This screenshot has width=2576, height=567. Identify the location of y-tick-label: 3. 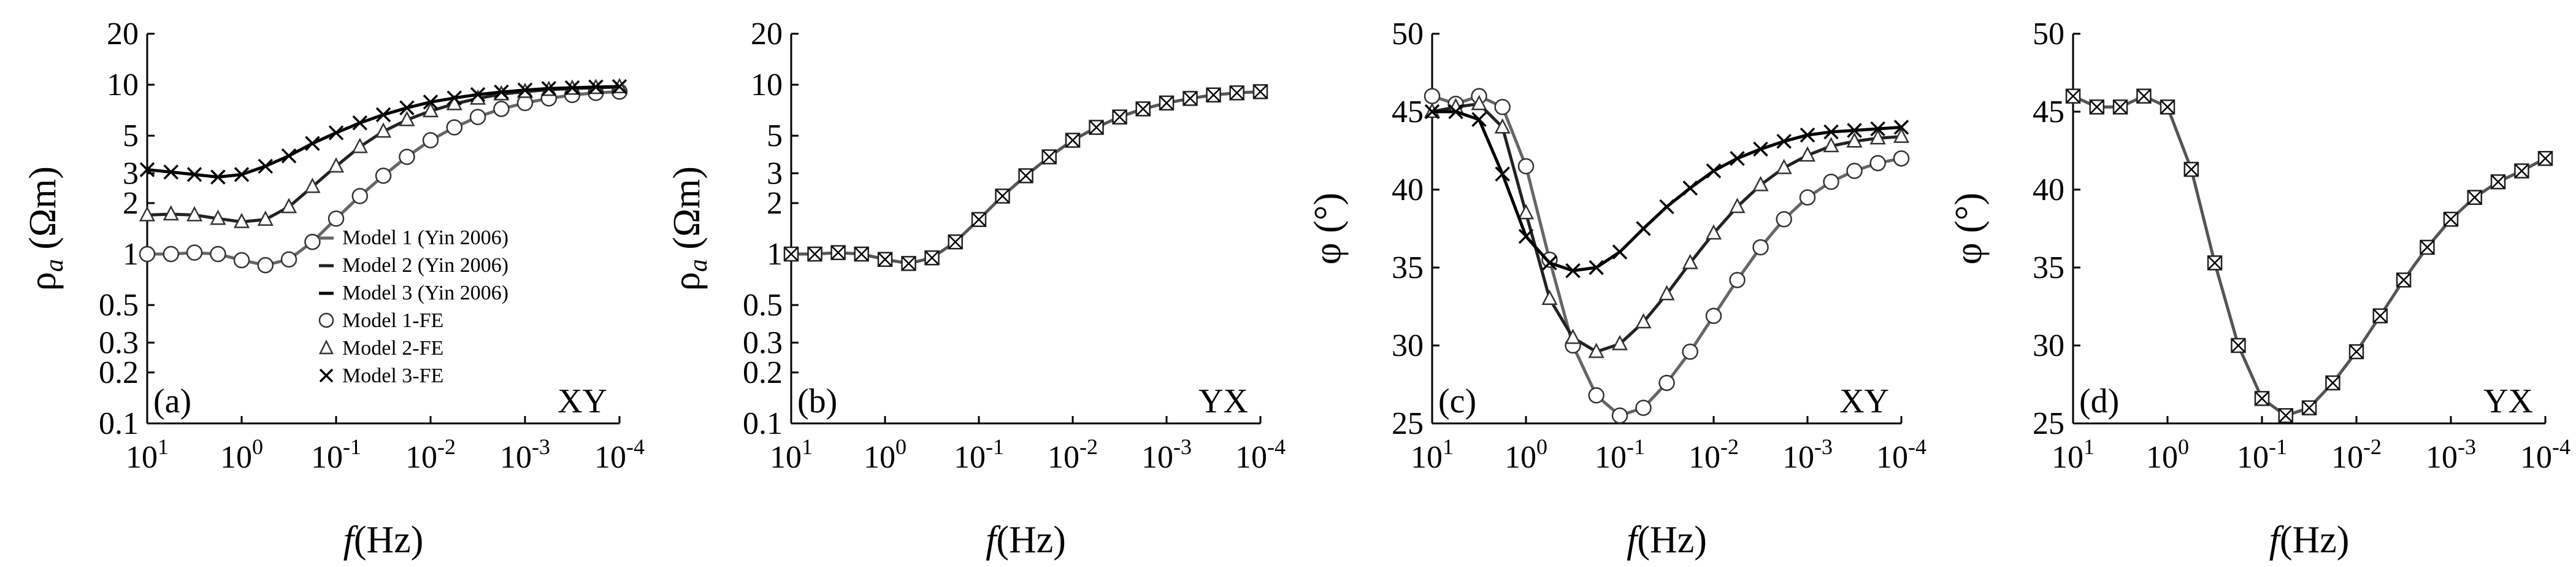
(775, 173).